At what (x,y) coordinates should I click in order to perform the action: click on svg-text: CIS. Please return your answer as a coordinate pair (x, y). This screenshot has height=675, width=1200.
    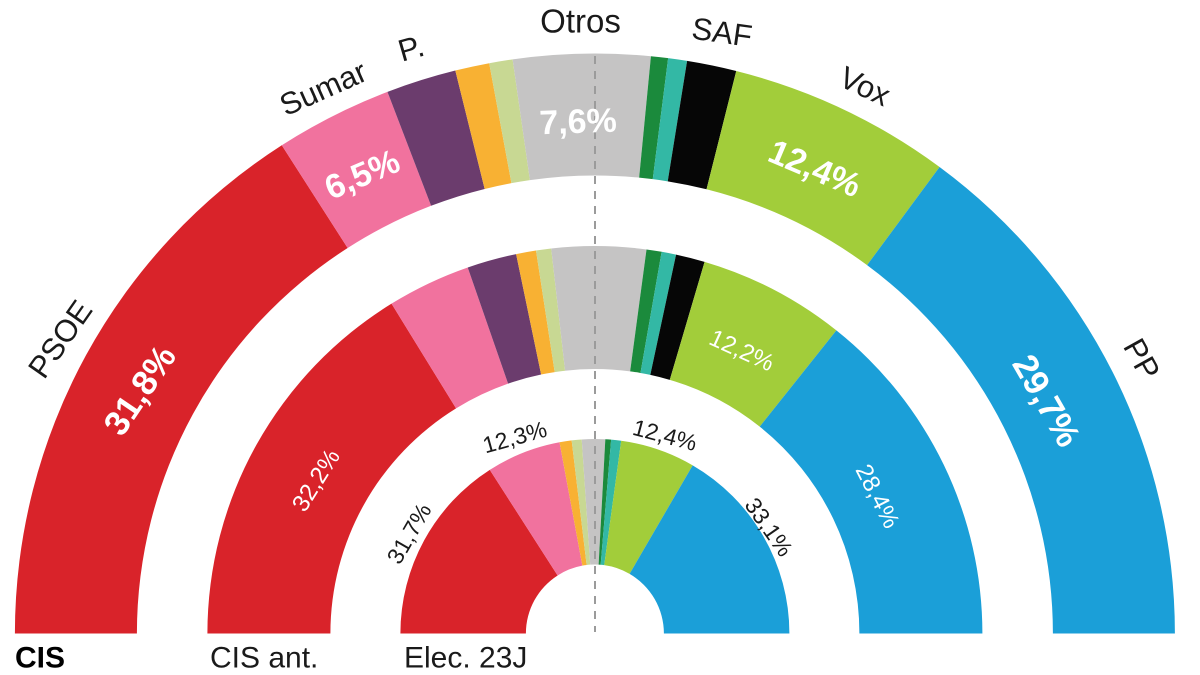
    Looking at the image, I should click on (40, 658).